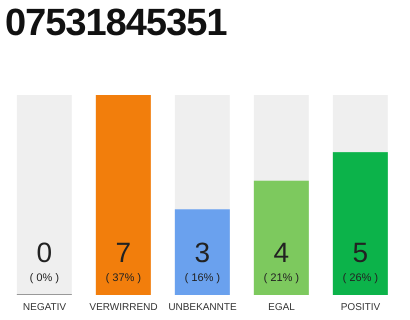 Image resolution: width=410 pixels, height=320 pixels. Describe the element at coordinates (360, 278) in the screenshot. I see `annotation: ( 26% )` at that location.